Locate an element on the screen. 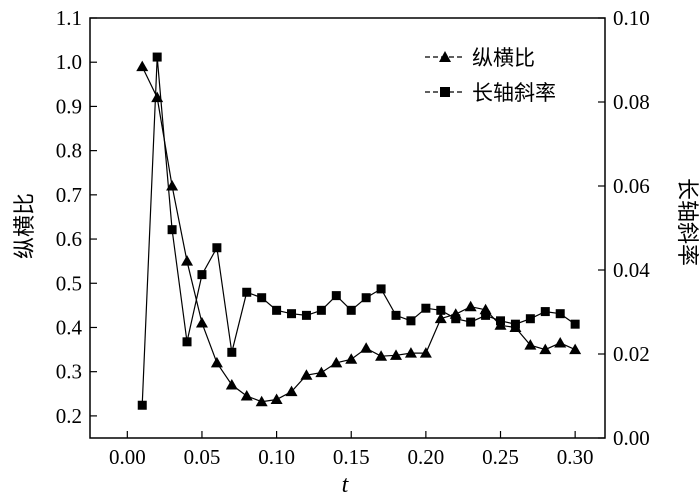 This screenshot has width=700, height=502. right-y-axis-title: 长轴斜率 is located at coordinates (686, 222).